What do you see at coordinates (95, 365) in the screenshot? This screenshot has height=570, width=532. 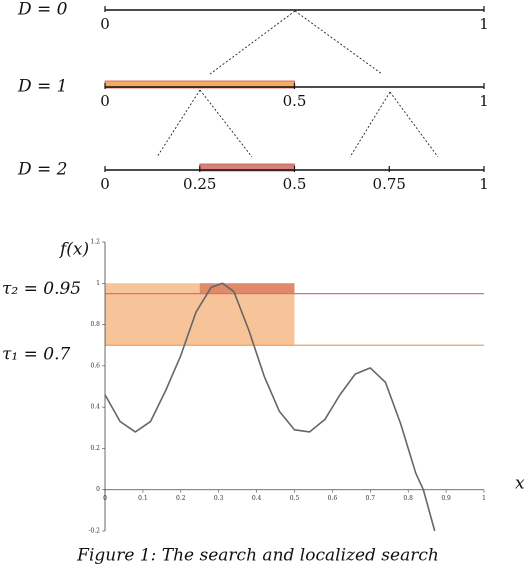 I see `y-tick-label: 0.6` at bounding box center [95, 365].